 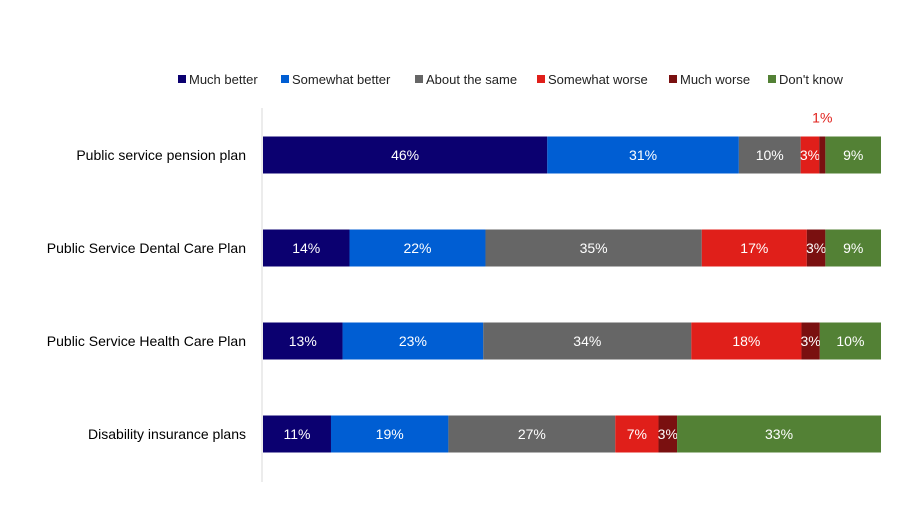 I want to click on data-label: 19%, so click(x=390, y=434).